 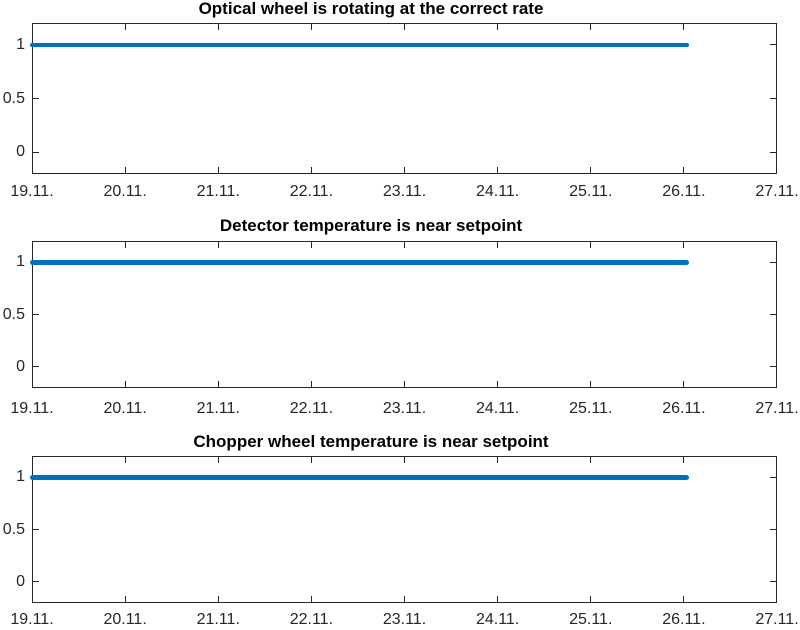 What do you see at coordinates (32, 408) in the screenshot?
I see `x-tick-label: 19.11.` at bounding box center [32, 408].